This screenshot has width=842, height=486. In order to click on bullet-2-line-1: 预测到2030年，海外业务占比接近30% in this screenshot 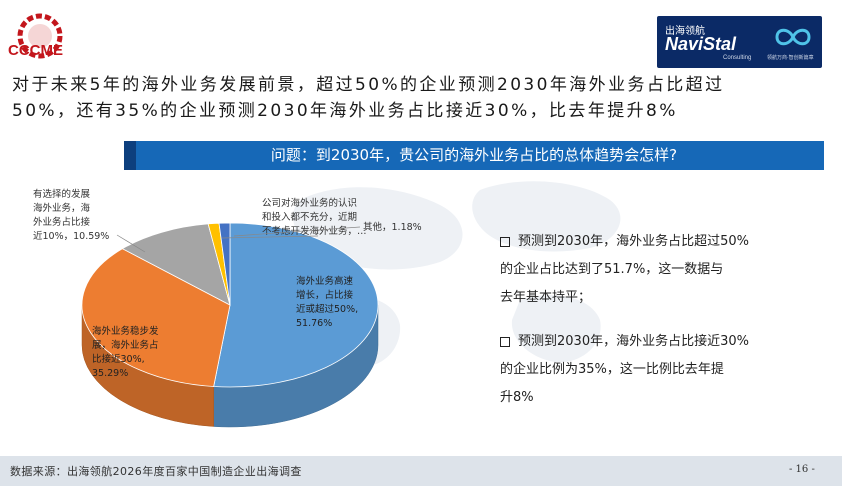, I will do `click(633, 341)`.